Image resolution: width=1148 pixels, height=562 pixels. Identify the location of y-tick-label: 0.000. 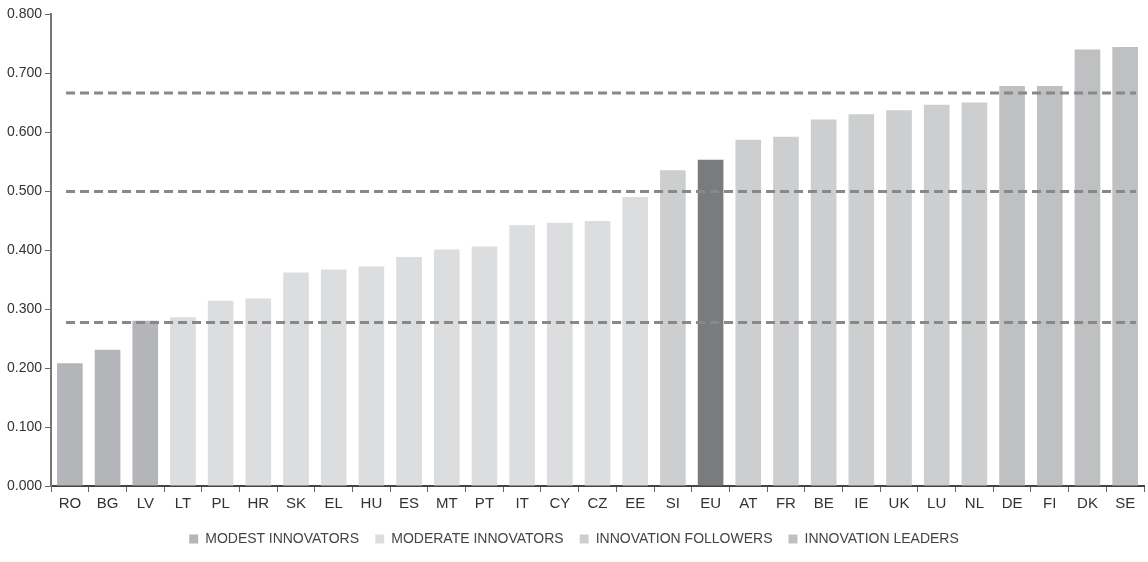
(24, 484).